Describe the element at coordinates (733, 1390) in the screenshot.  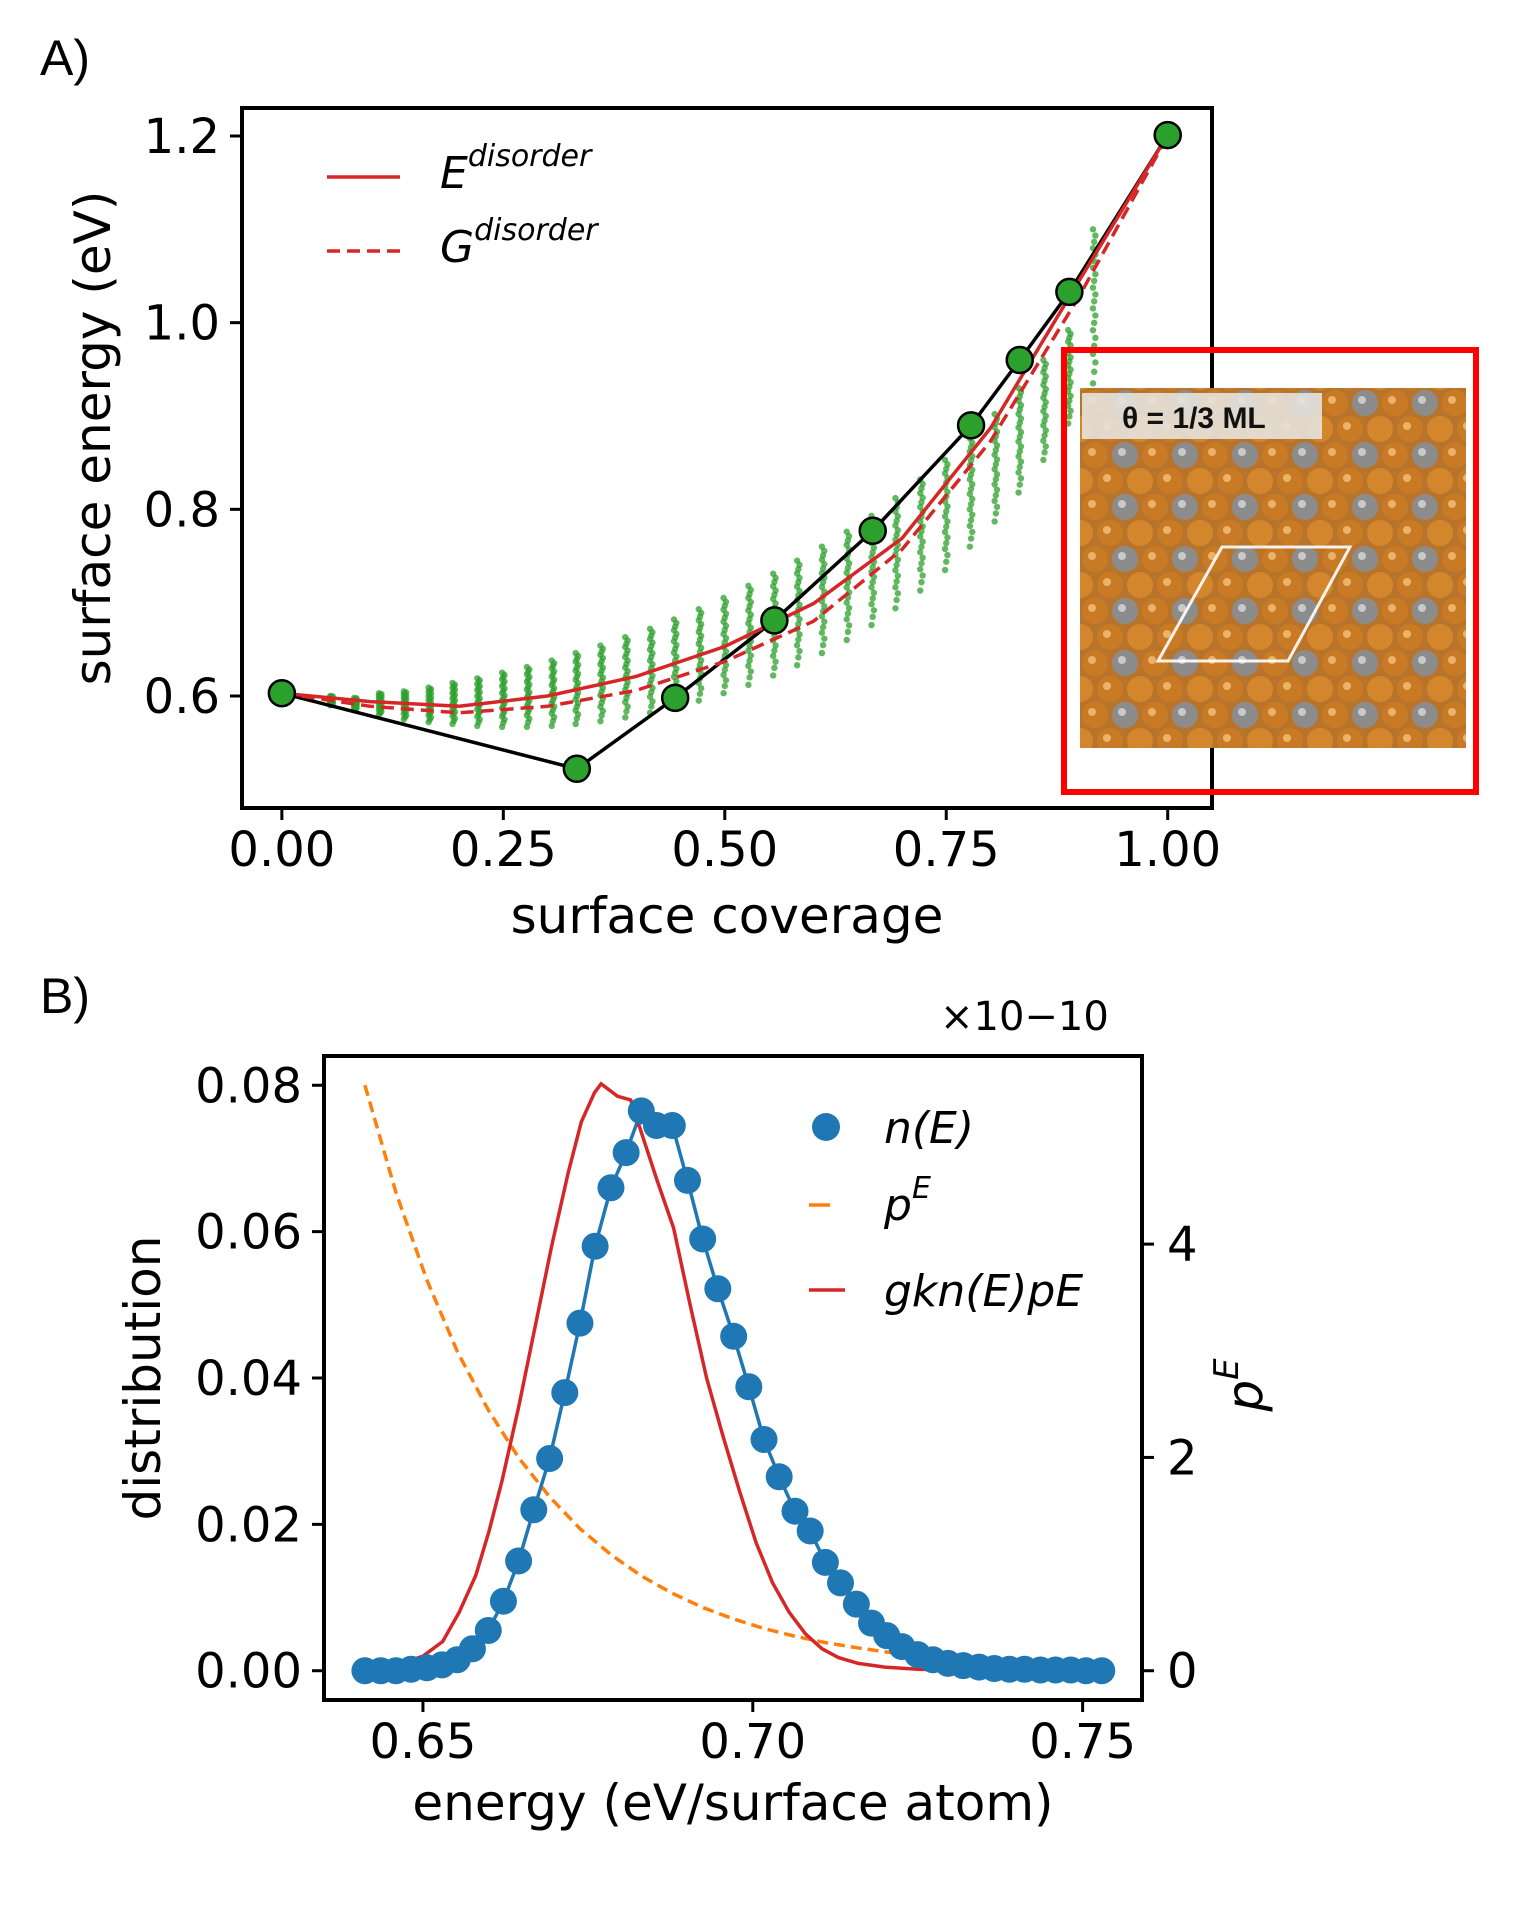
I see `n-e-line` at that location.